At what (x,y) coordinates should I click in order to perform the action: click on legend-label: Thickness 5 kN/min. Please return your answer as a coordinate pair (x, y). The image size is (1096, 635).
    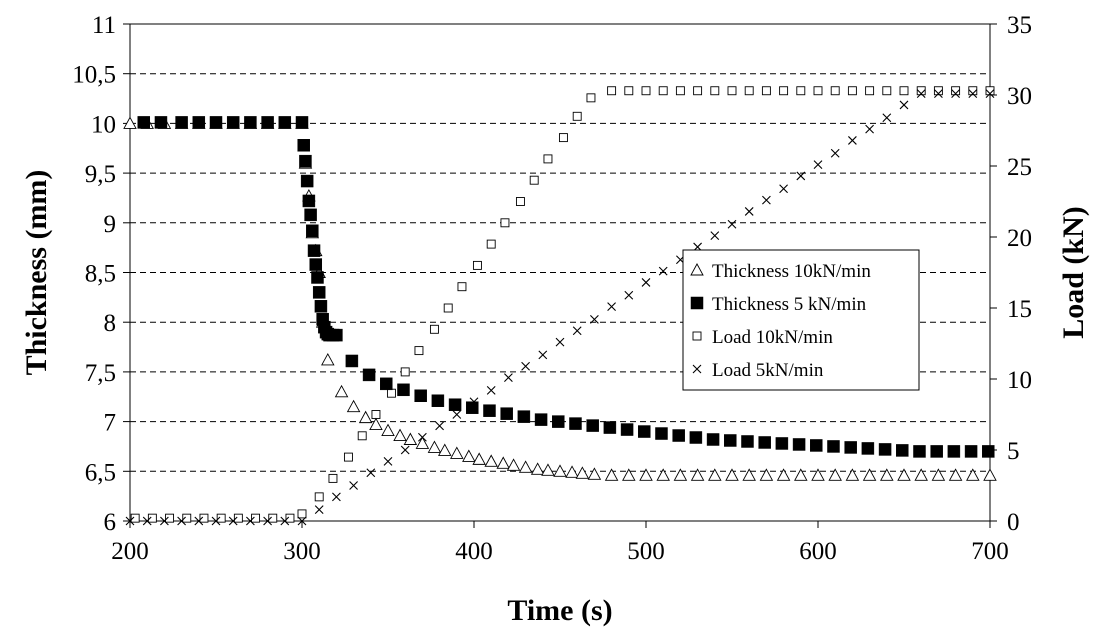
    Looking at the image, I should click on (789, 304).